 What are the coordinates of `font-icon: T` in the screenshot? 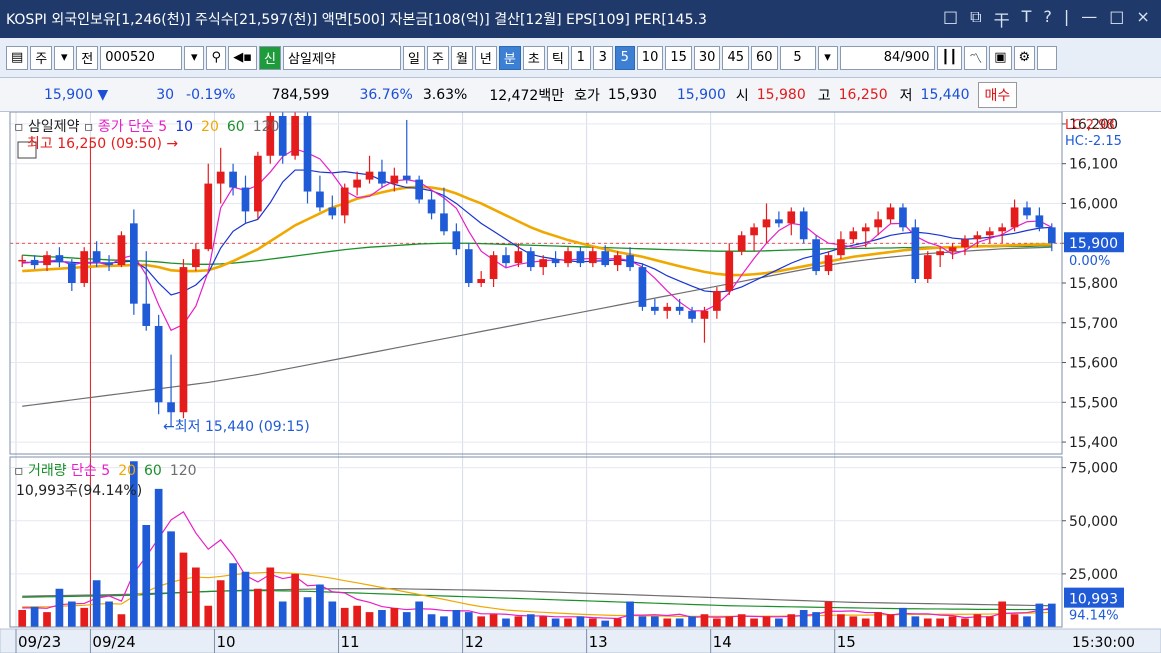 It's located at (1026, 16).